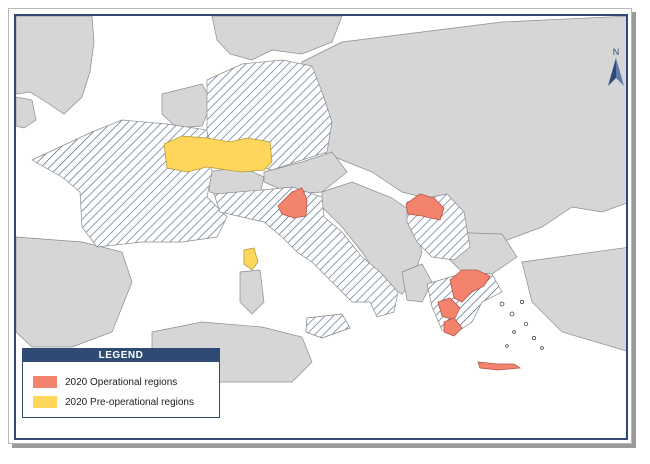 Image resolution: width=650 pixels, height=464 pixels. I want to click on albania-region, so click(417, 283).